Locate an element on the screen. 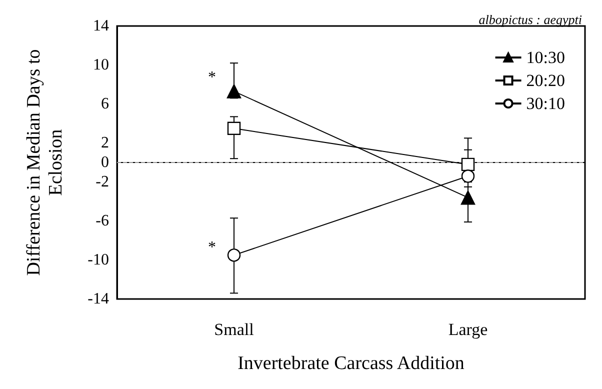 This screenshot has height=389, width=602. x-tick-label: Small is located at coordinates (234, 329).